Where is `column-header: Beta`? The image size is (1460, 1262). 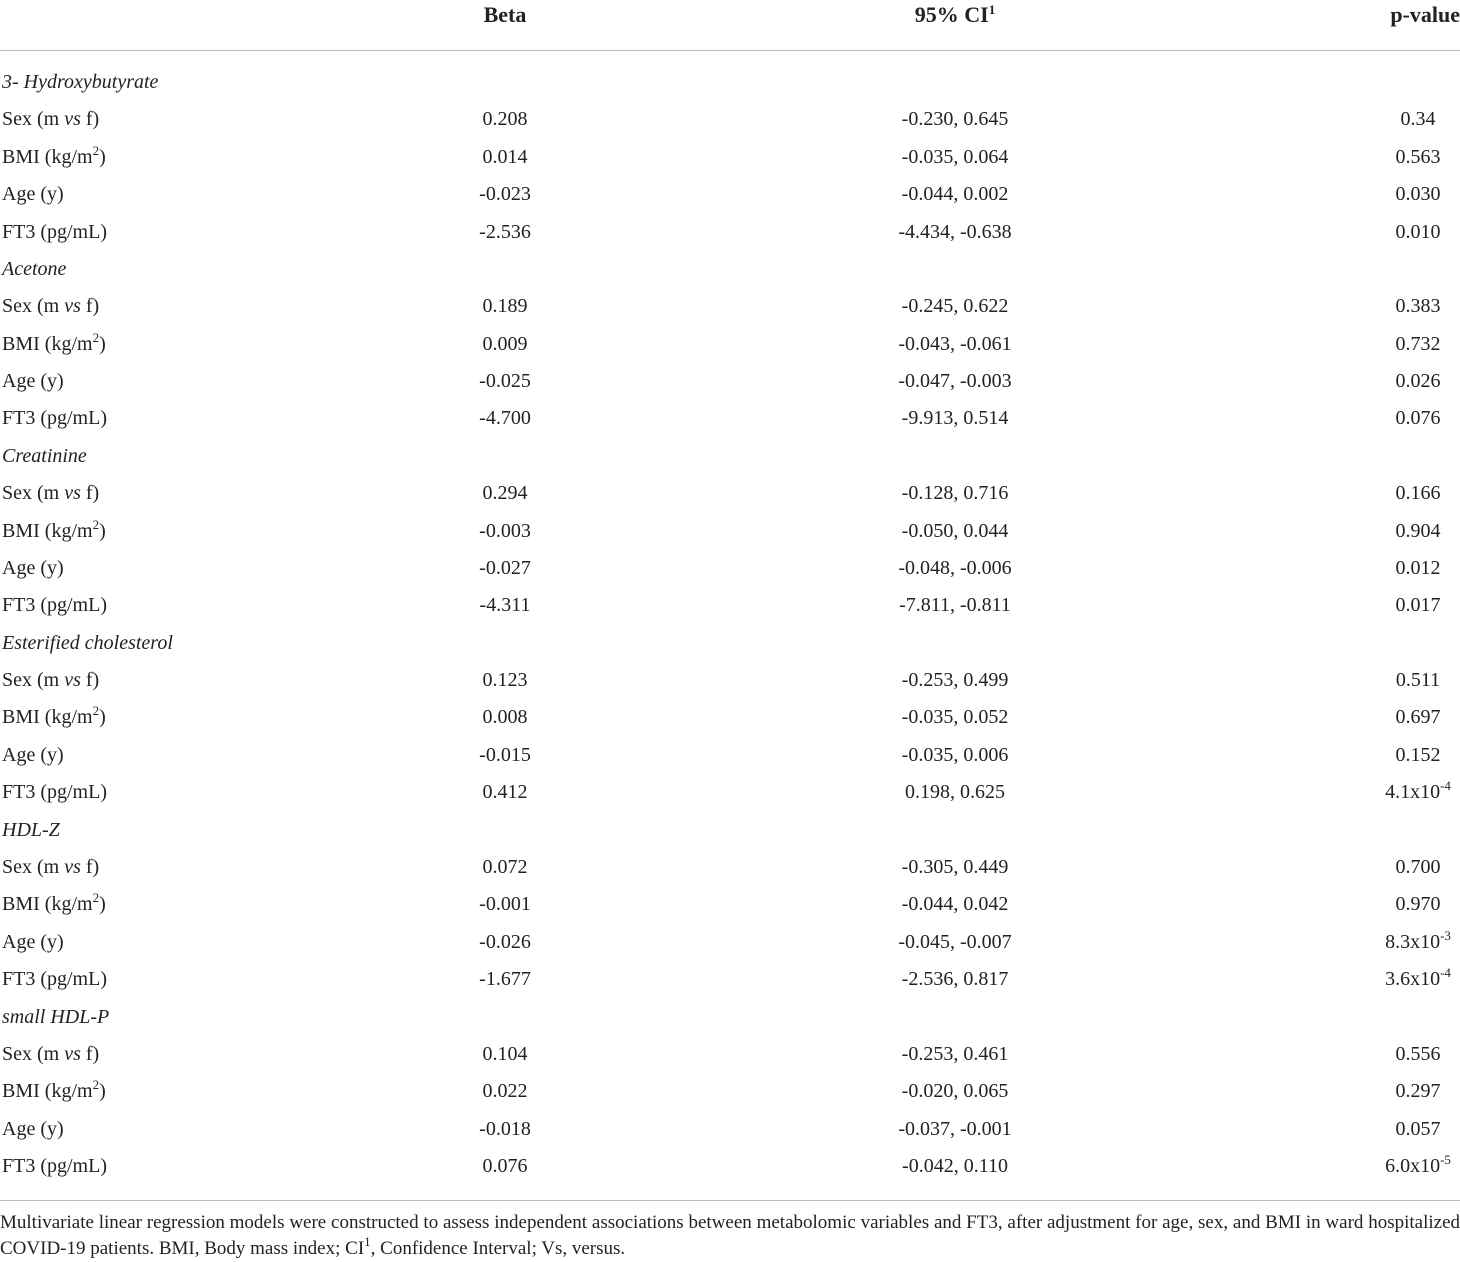
column-header: Beta is located at coordinates (505, 14).